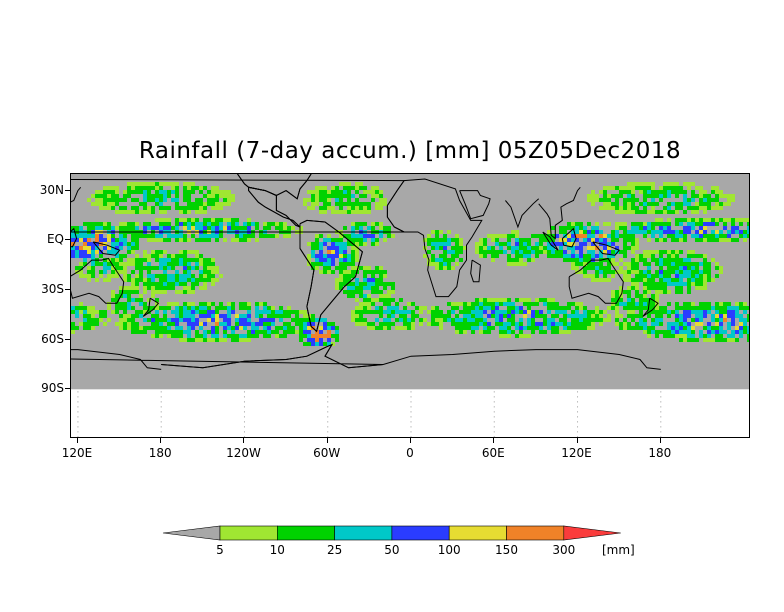  Describe the element at coordinates (550, 241) in the screenshot. I see `coastline-sumatra` at that location.